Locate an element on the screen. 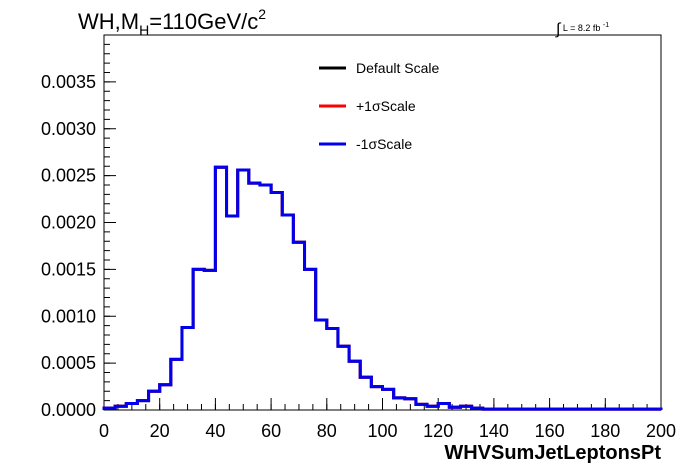  x-tick-label: 100 is located at coordinates (382, 431).